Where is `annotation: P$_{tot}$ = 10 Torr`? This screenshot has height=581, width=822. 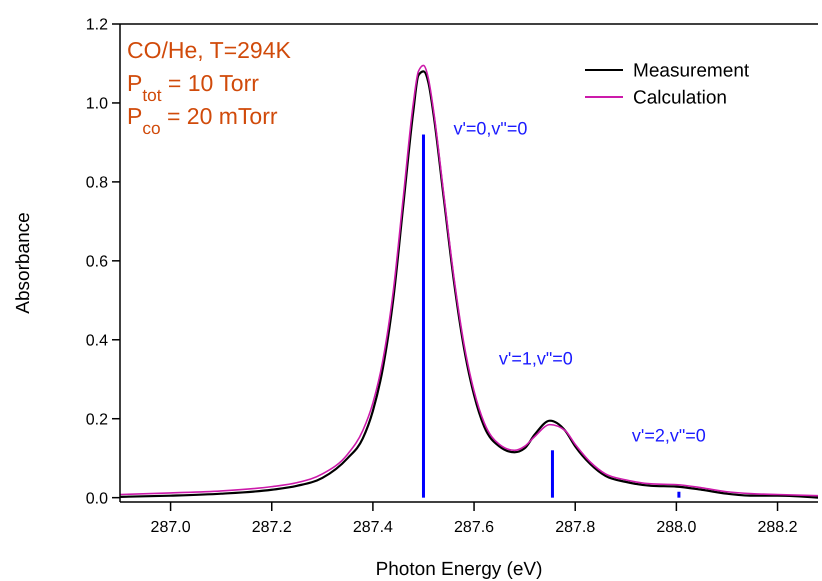
annotation: P$_{tot}$ = 10 Torr is located at coordinates (193, 87).